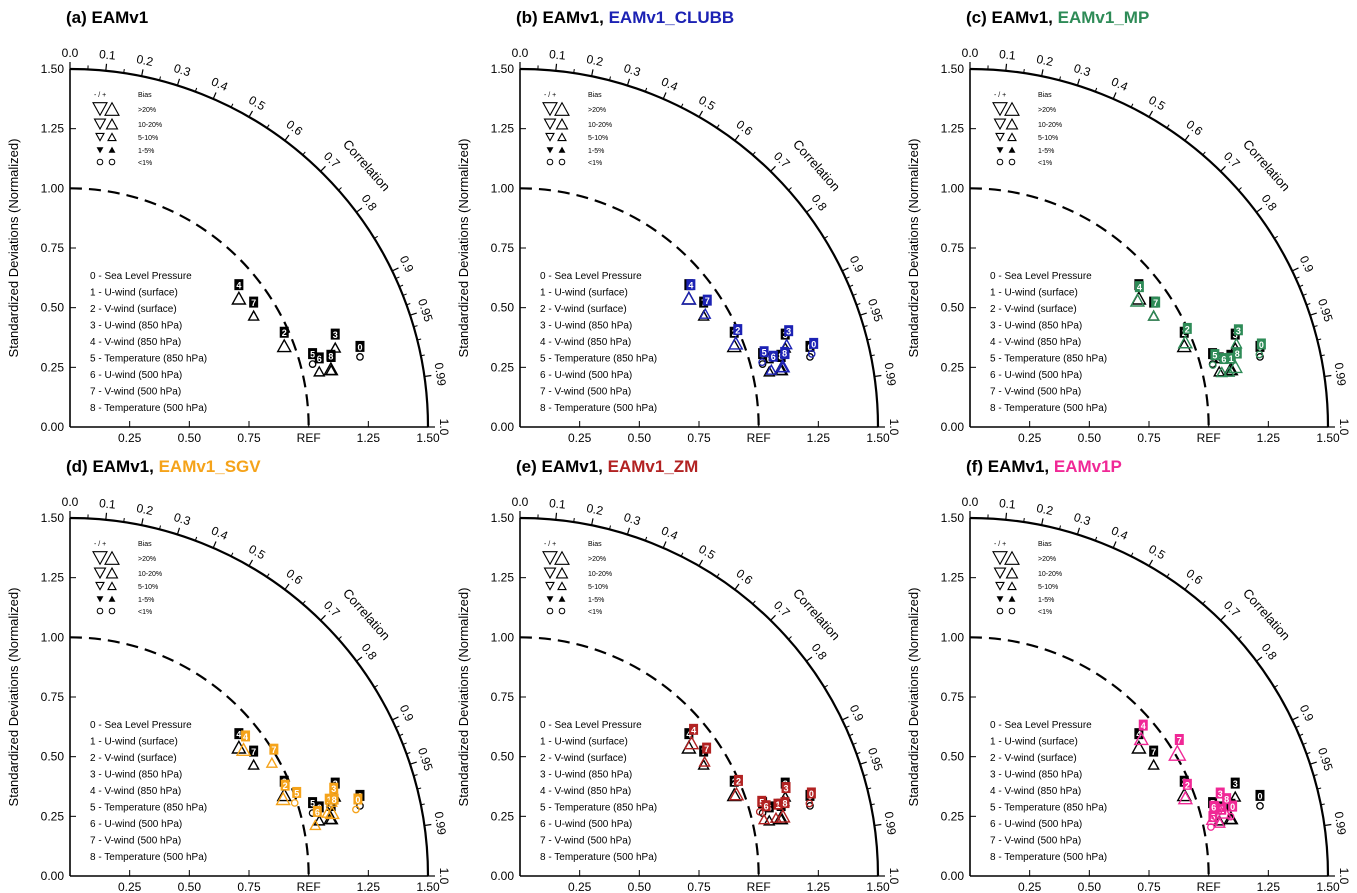 The height and width of the screenshot is (893, 1357). Describe the element at coordinates (1045, 163) in the screenshot. I see `bias-legend-label: <1%` at that location.